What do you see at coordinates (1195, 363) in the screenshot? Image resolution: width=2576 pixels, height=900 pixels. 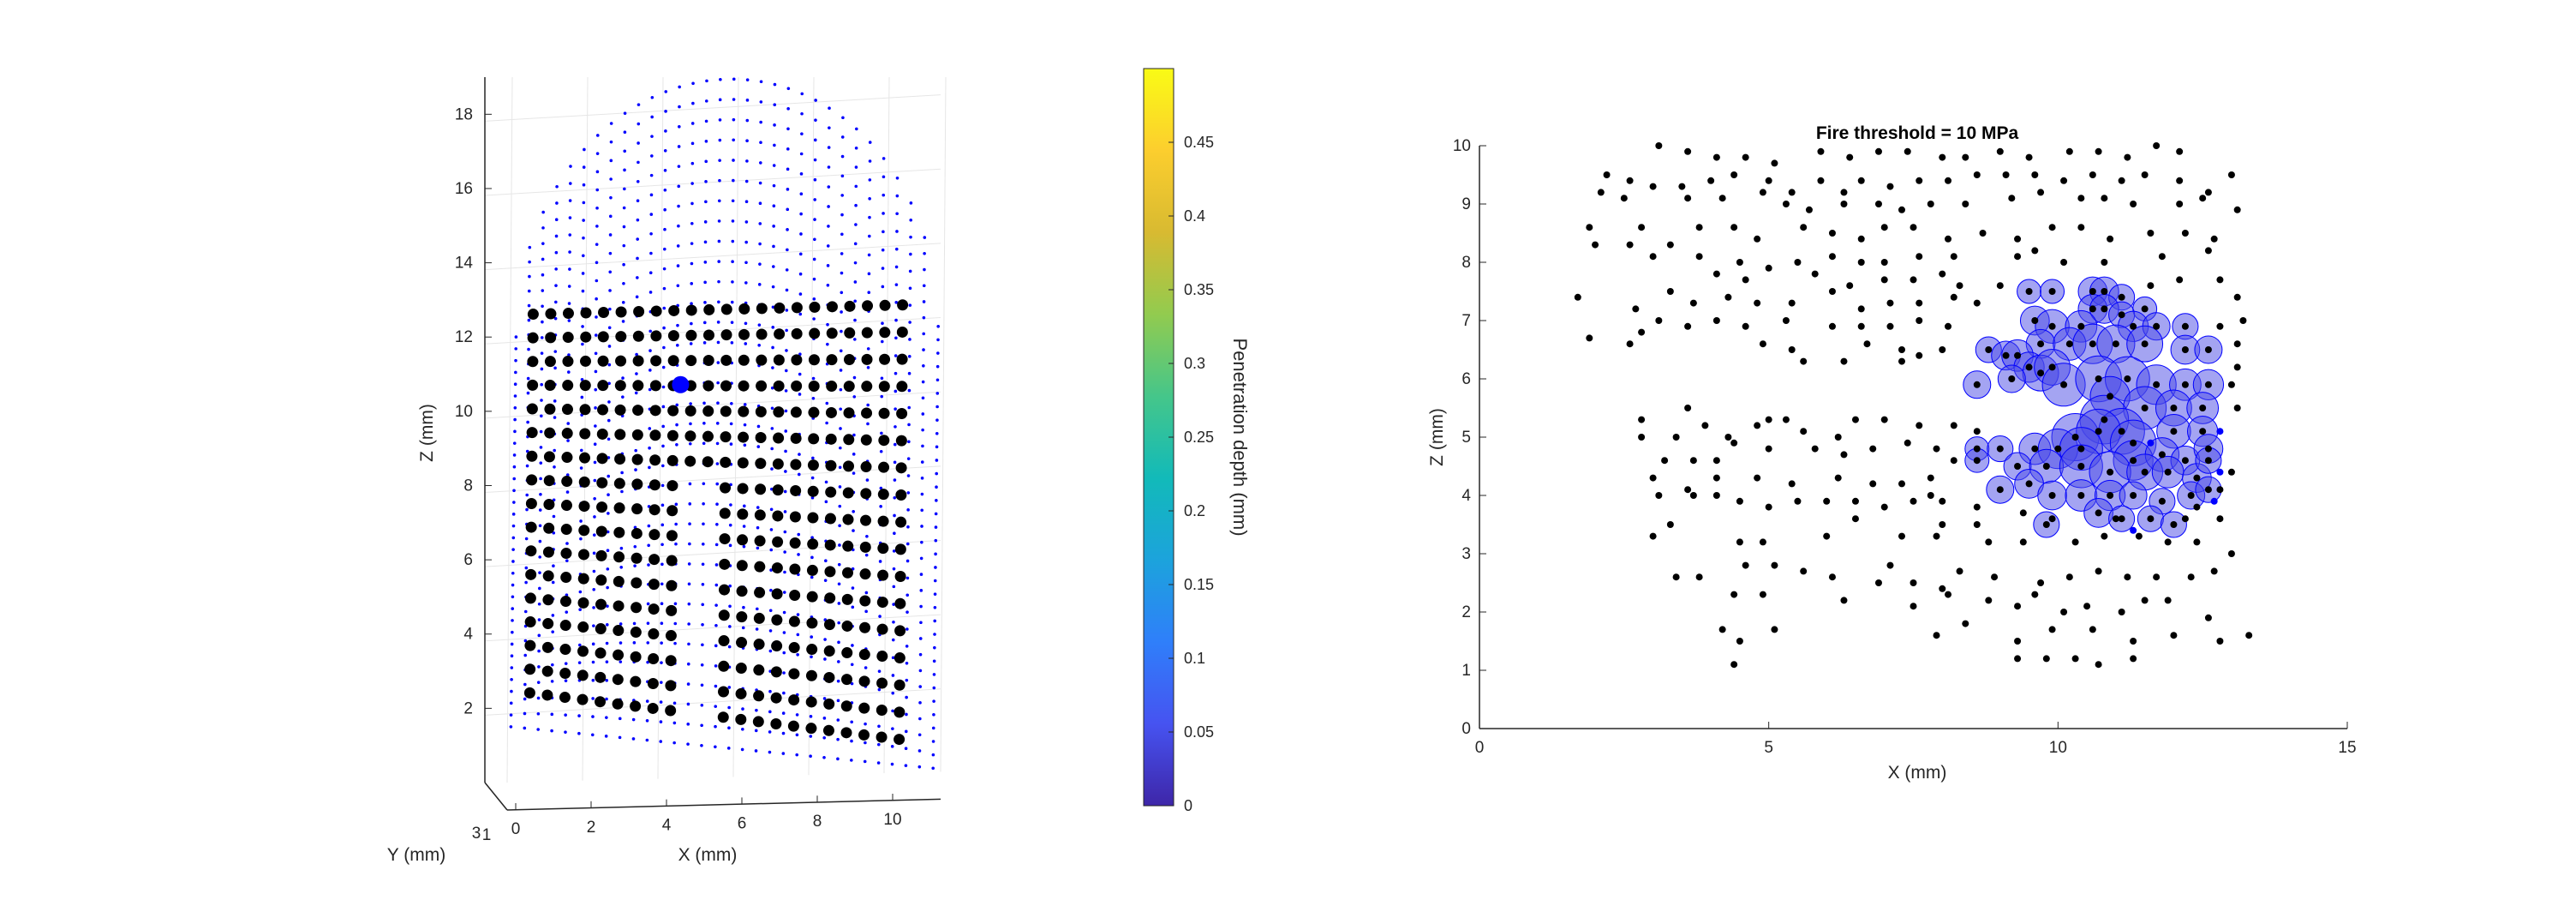 I see `colorbar-tick-label: 0.3` at bounding box center [1195, 363].